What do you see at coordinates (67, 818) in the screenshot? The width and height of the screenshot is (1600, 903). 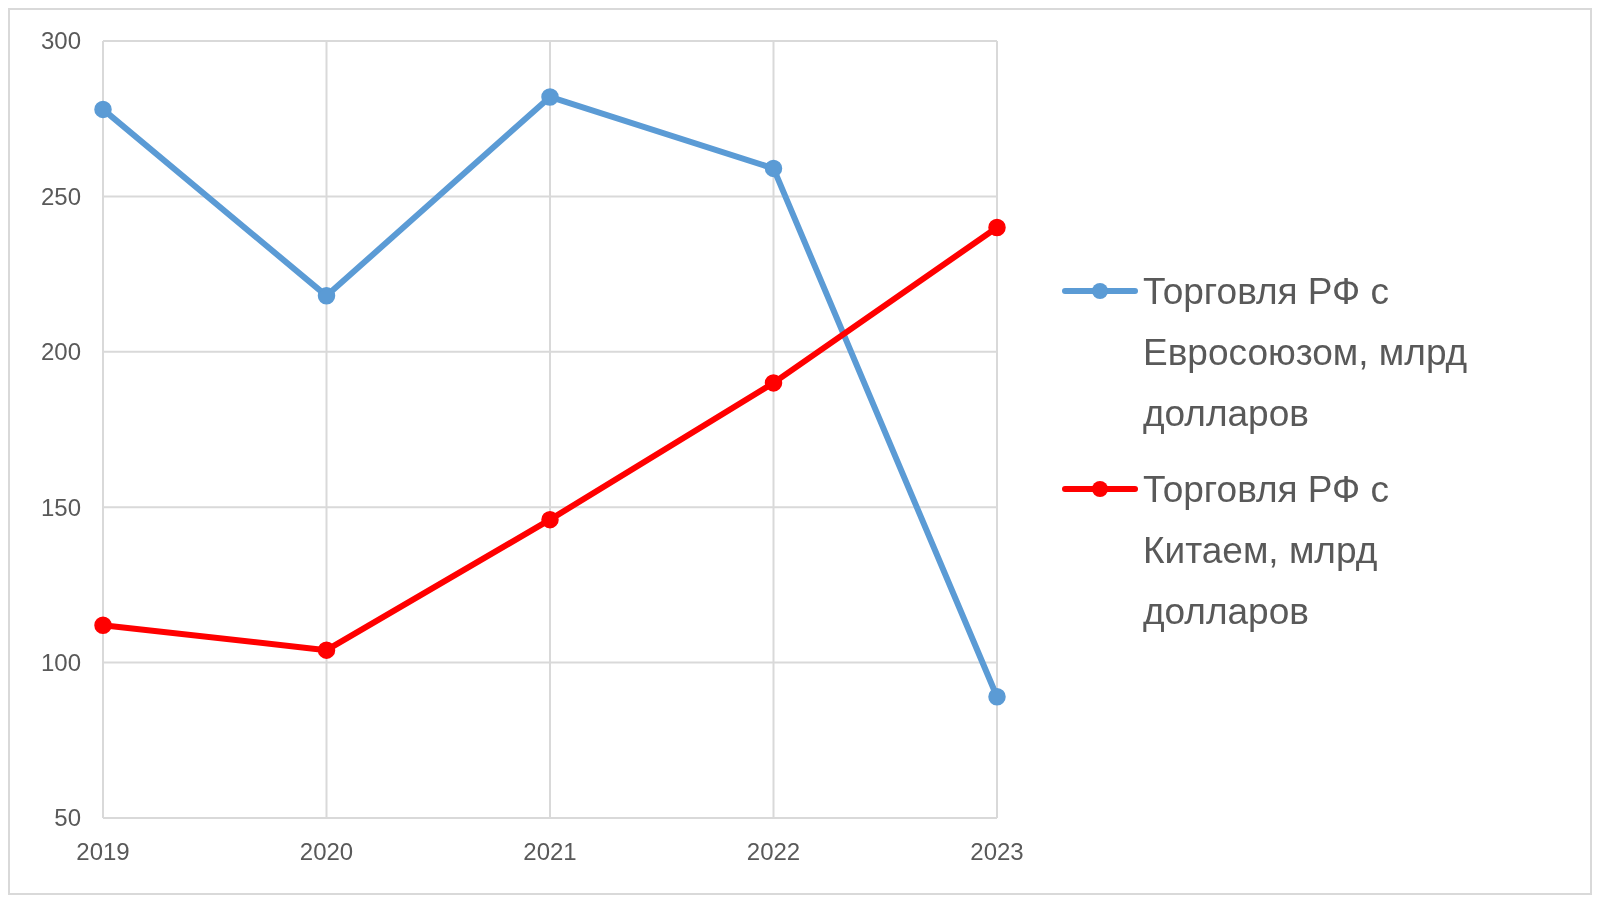 I see `y-tick-label: 50` at bounding box center [67, 818].